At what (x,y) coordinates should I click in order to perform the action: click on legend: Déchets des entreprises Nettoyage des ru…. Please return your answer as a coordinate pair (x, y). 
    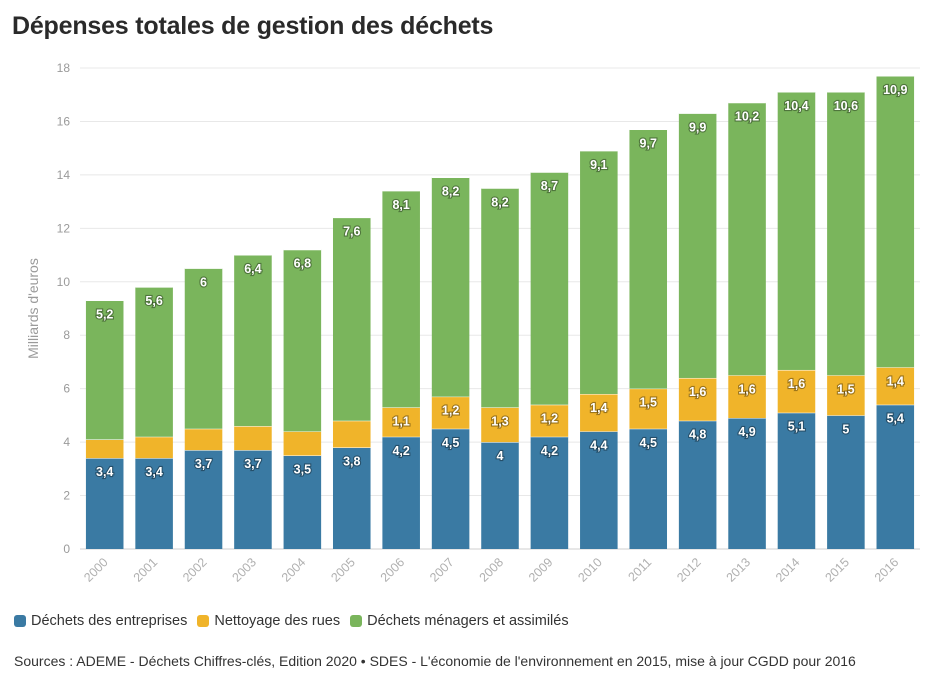
    Looking at the image, I should click on (296, 621).